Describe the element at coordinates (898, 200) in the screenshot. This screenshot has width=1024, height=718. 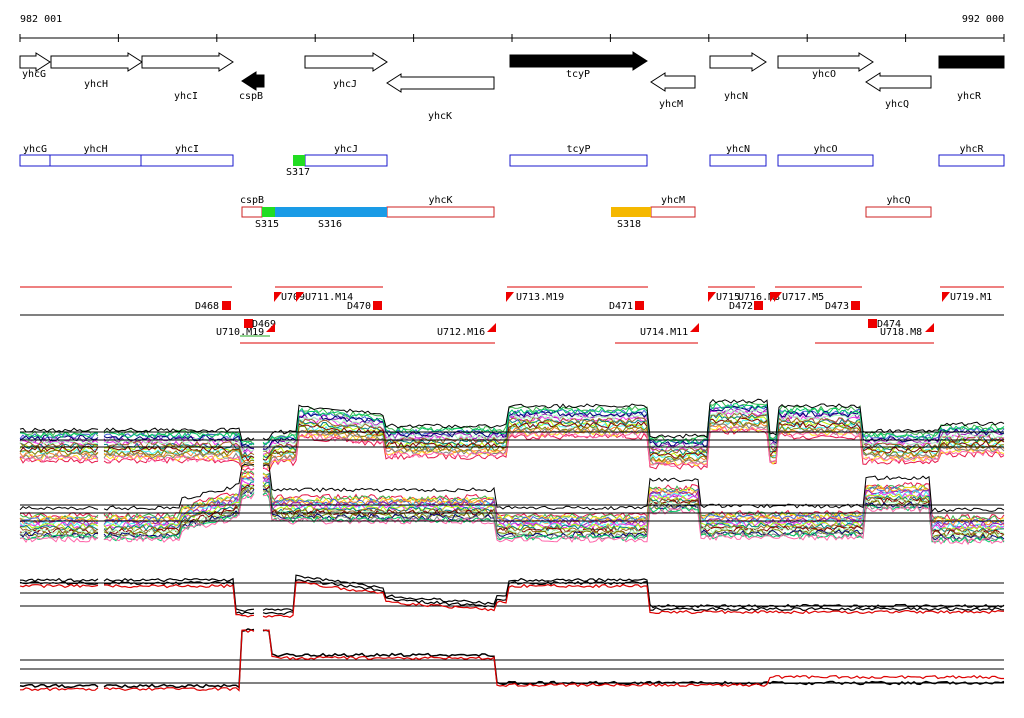
I see `cds-label: yhcQ` at that location.